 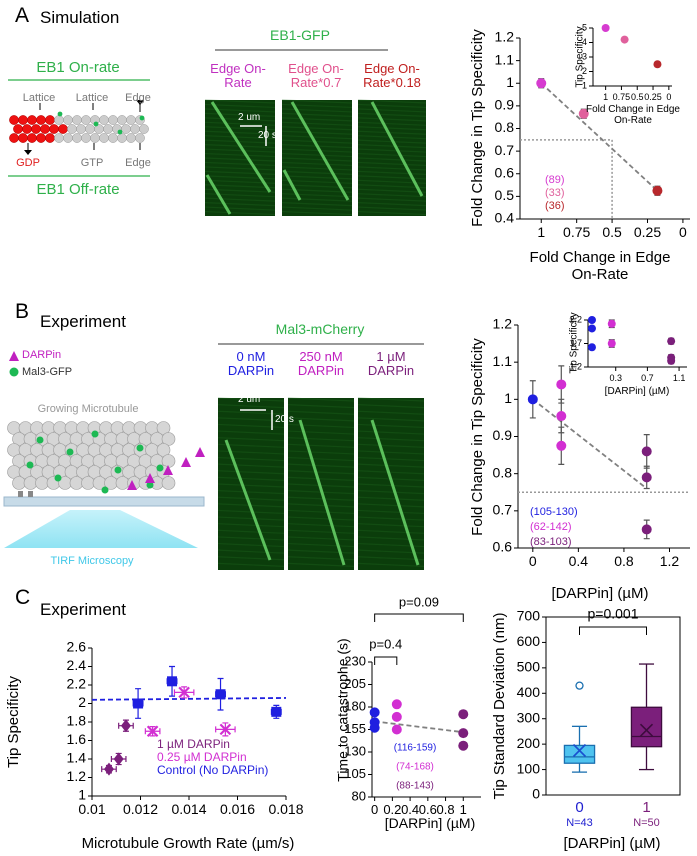 I want to click on y-tick-label: 1.7, so click(x=575, y=343).